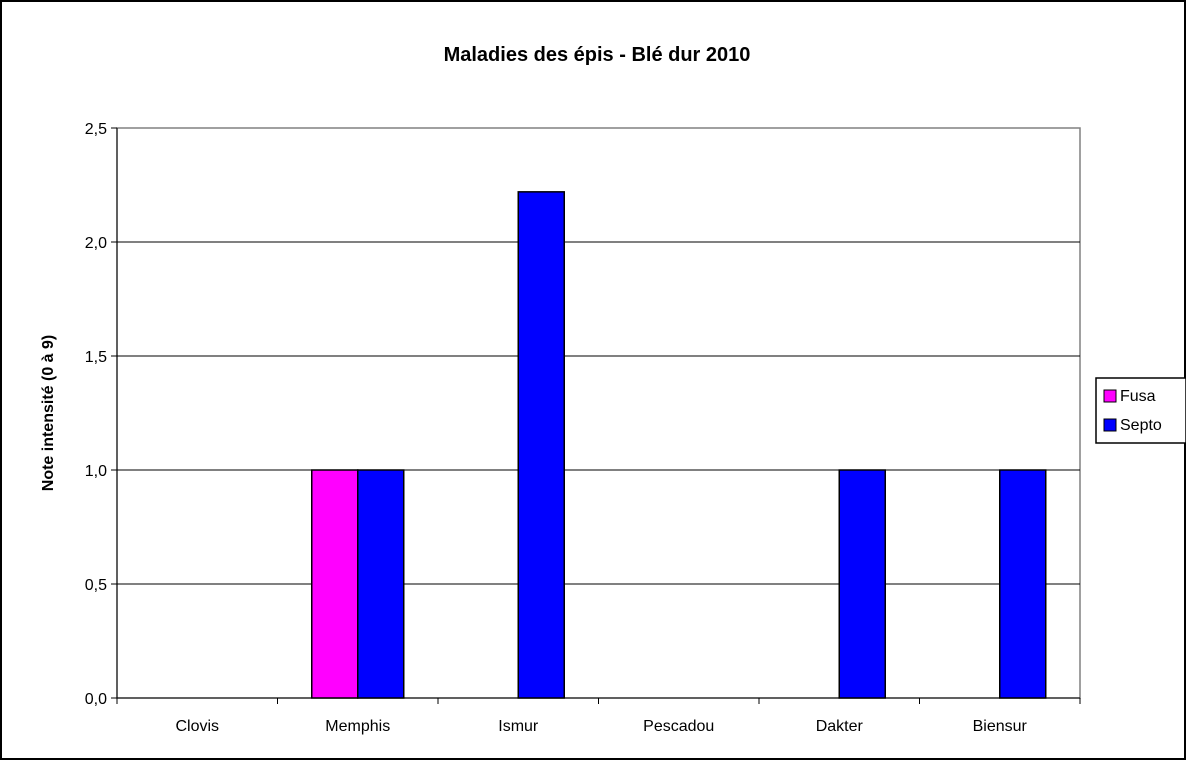 Image resolution: width=1186 pixels, height=760 pixels. I want to click on legend-swatch-septo, so click(1110, 425).